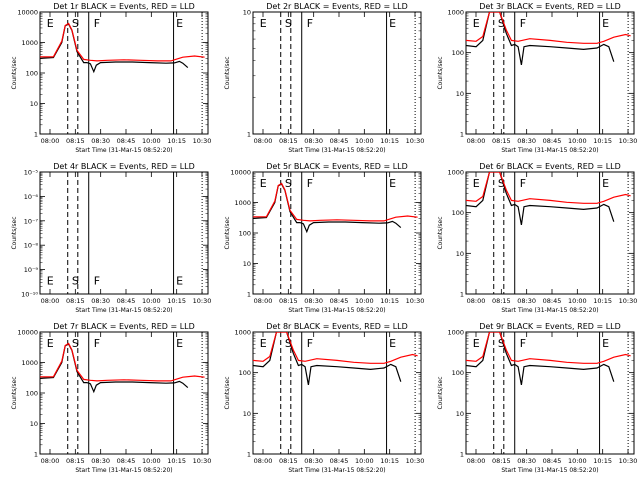  Describe the element at coordinates (29, 295) in the screenshot. I see `y-tick-label: 10⁻¹⁰` at that location.